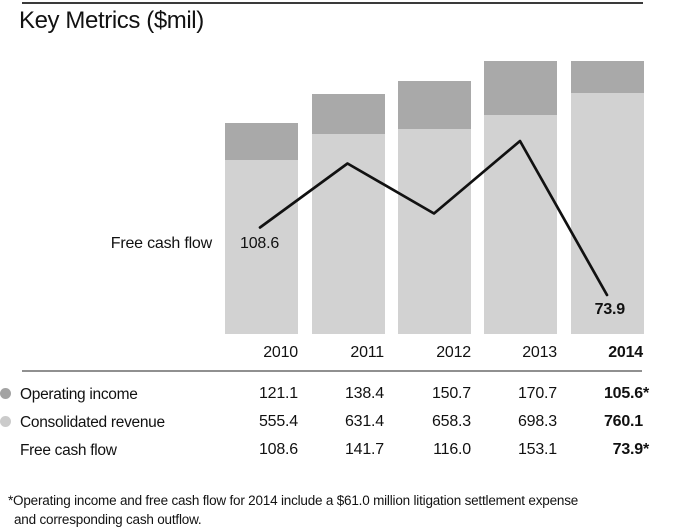 The height and width of the screenshot is (530, 690). I want to click on bar-2013-revenue-segment, so click(520, 224).